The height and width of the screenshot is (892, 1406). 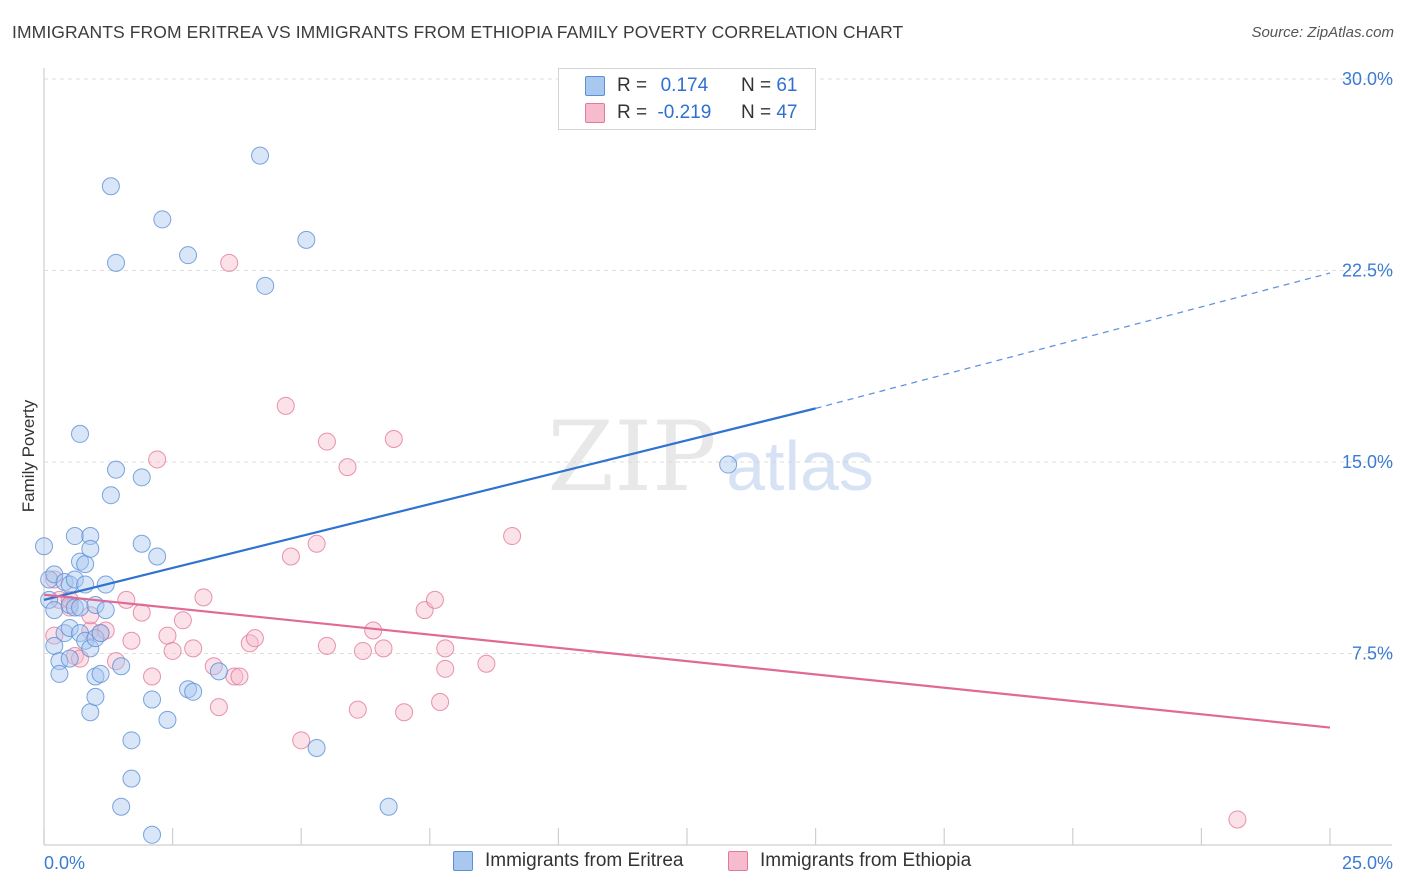 What do you see at coordinates (758, 112) in the screenshot?
I see `n-label: N =` at bounding box center [758, 112].